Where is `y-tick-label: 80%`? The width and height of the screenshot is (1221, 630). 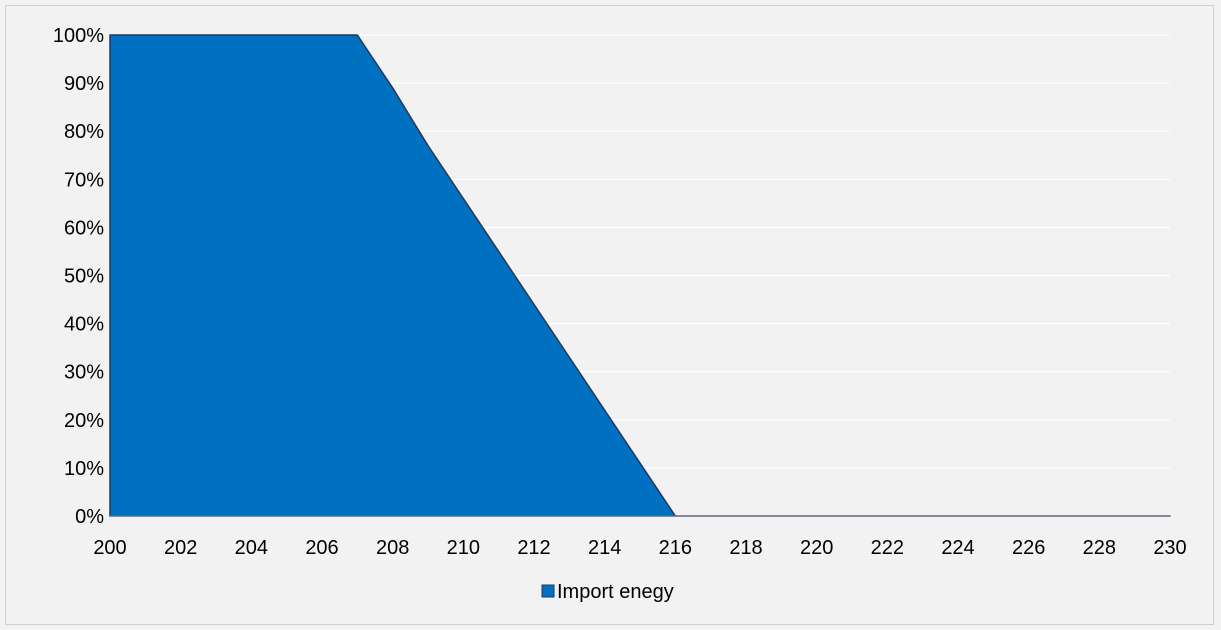 y-tick-label: 80% is located at coordinates (84, 132).